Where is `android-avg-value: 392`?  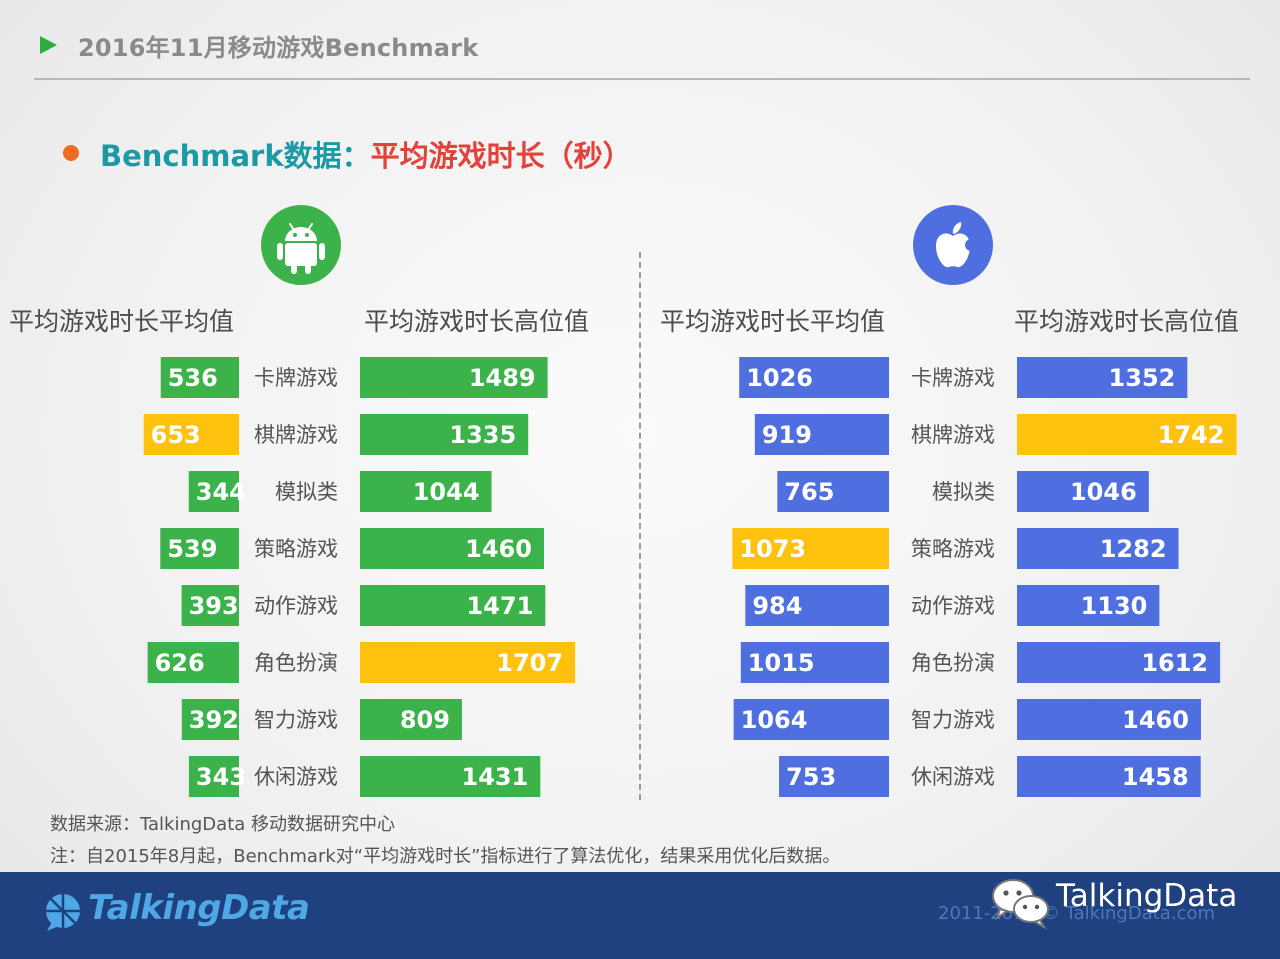 android-avg-value: 392 is located at coordinates (214, 720).